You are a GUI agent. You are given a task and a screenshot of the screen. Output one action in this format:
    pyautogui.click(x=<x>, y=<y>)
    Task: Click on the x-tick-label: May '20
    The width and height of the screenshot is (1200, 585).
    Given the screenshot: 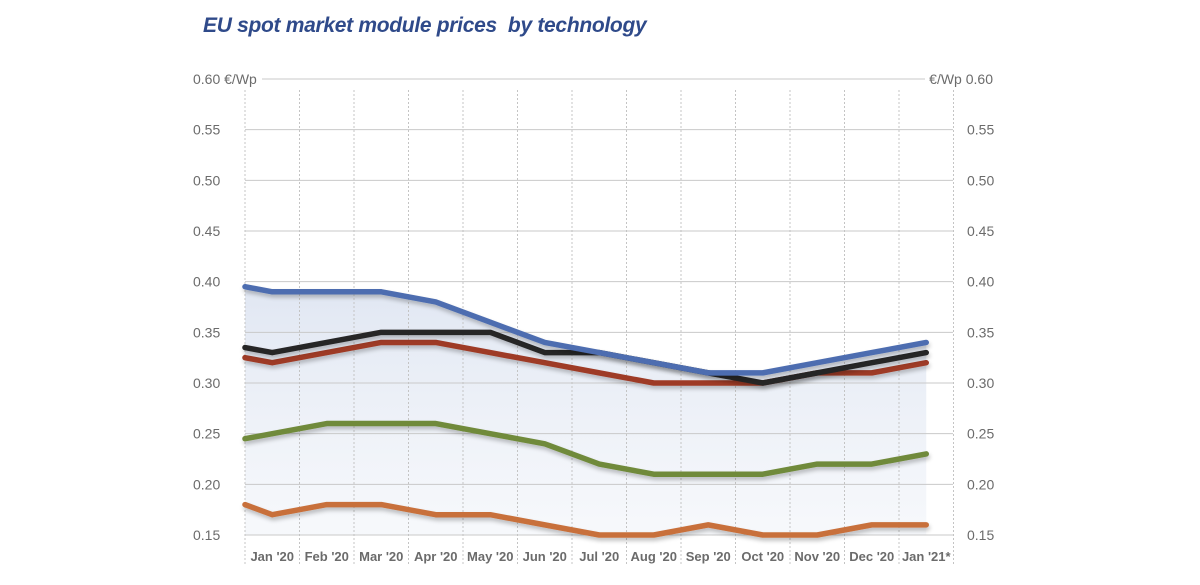 What is the action you would take?
    pyautogui.click(x=490, y=556)
    